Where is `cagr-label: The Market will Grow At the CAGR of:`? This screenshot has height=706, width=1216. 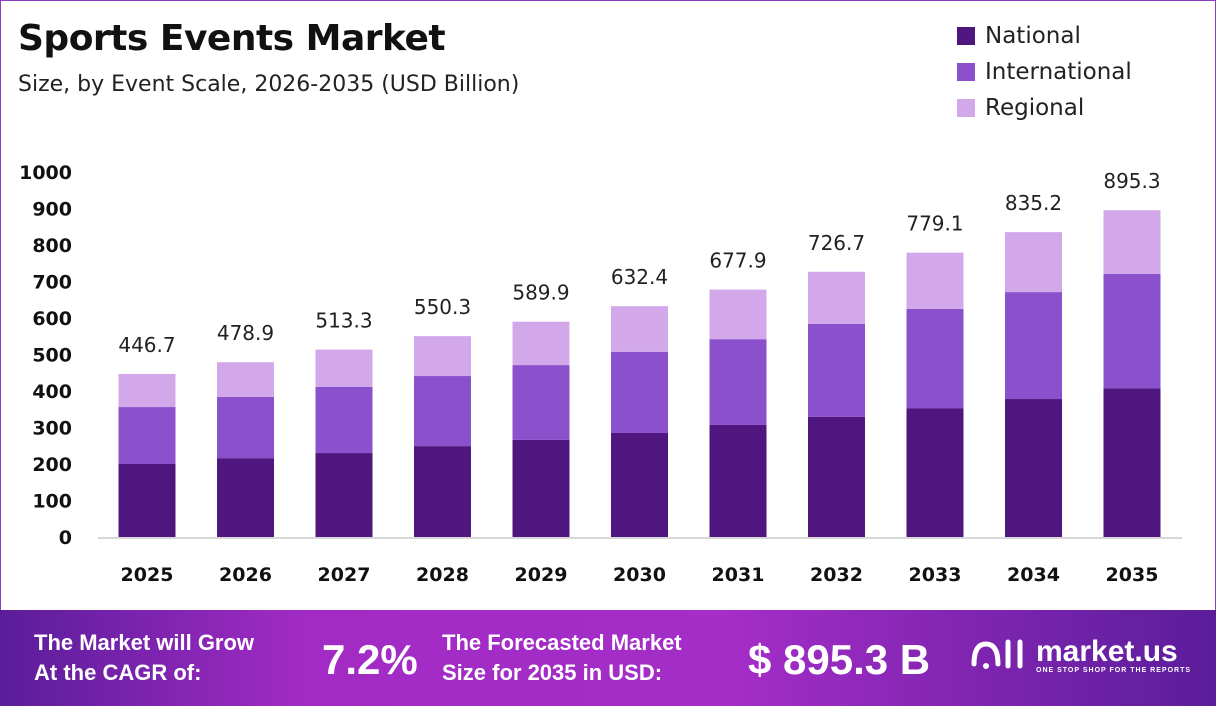 cagr-label: The Market will Grow At the CAGR of: is located at coordinates (144, 657).